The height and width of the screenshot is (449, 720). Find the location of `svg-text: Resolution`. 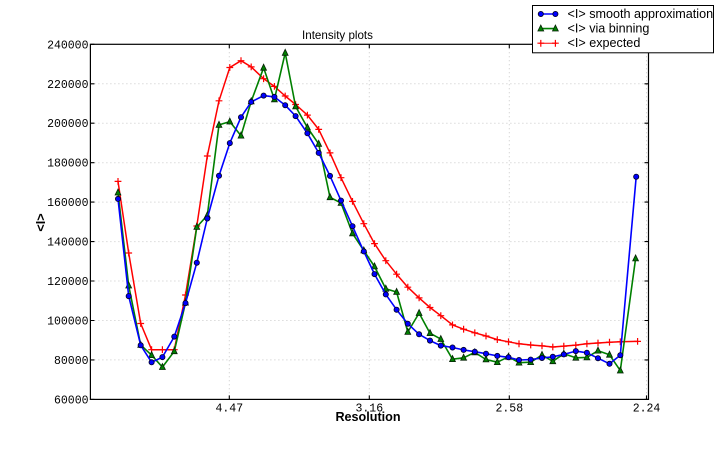

svg-text: Resolution is located at coordinates (367, 417).